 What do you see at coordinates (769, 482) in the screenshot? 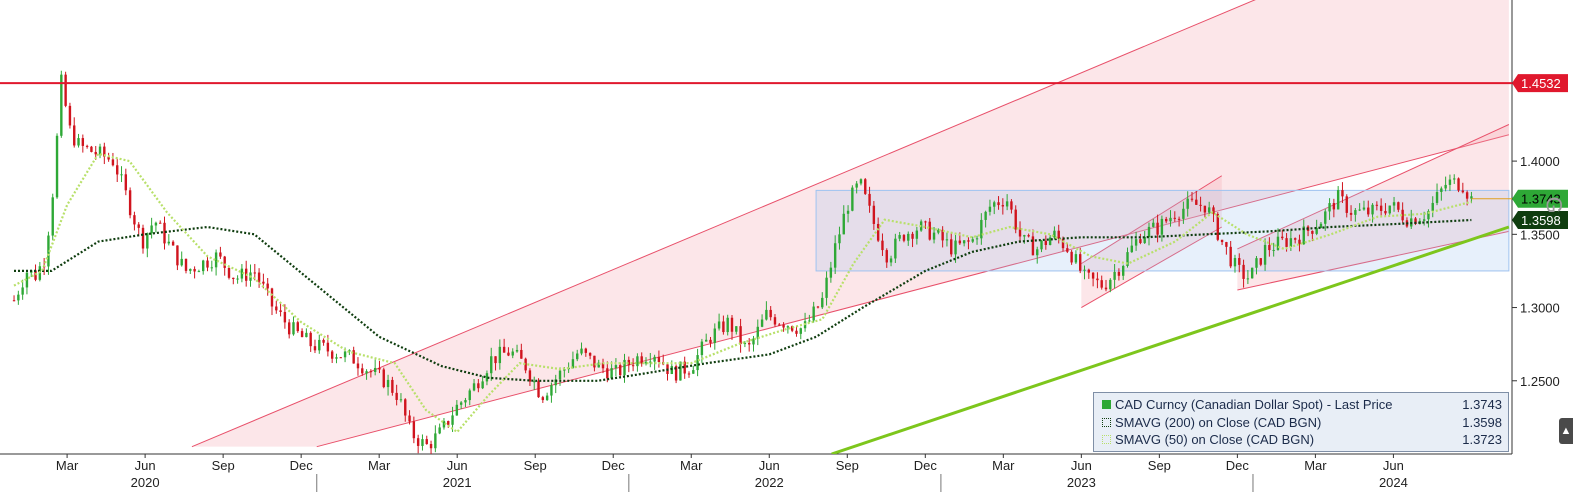
I see `year-label: 2022` at bounding box center [769, 482].